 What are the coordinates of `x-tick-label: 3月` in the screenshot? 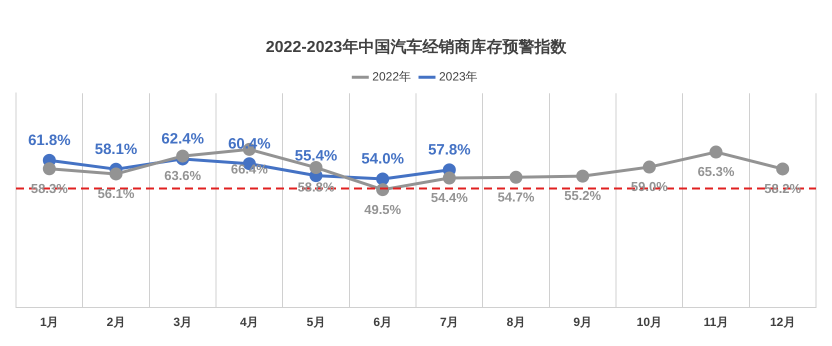 It's located at (182, 322).